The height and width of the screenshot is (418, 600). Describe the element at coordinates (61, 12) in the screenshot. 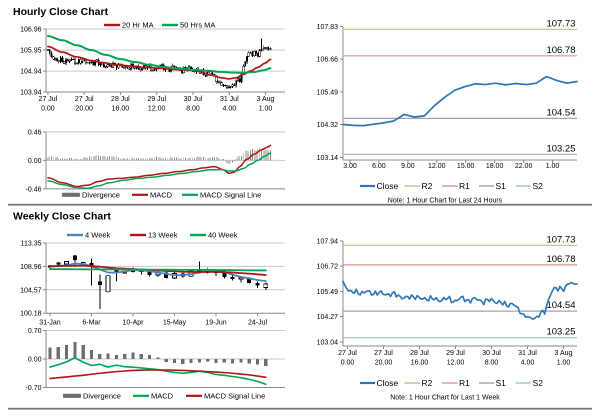

I see `svg-text: Hourly Close Chart` at that location.